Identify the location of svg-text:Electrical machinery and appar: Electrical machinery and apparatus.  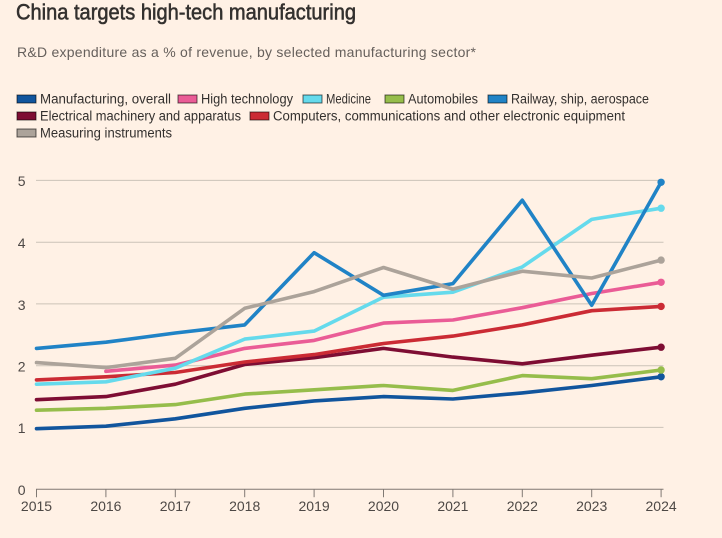
(140, 116).